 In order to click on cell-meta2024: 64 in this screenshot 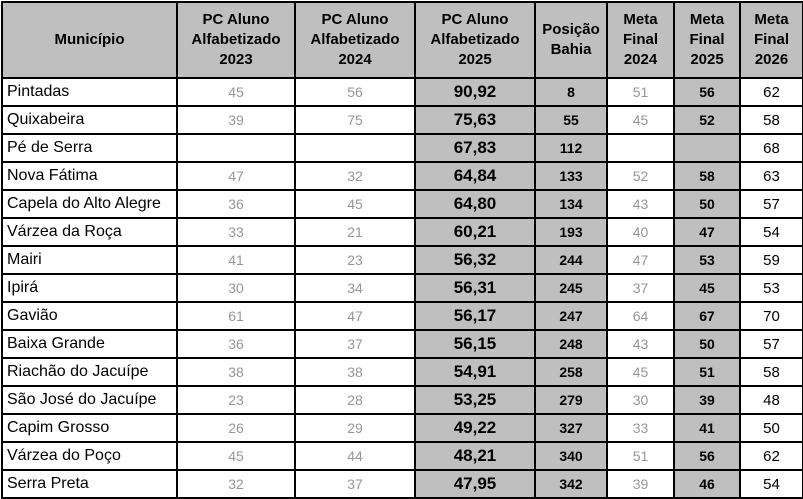, I will do `click(640, 316)`.